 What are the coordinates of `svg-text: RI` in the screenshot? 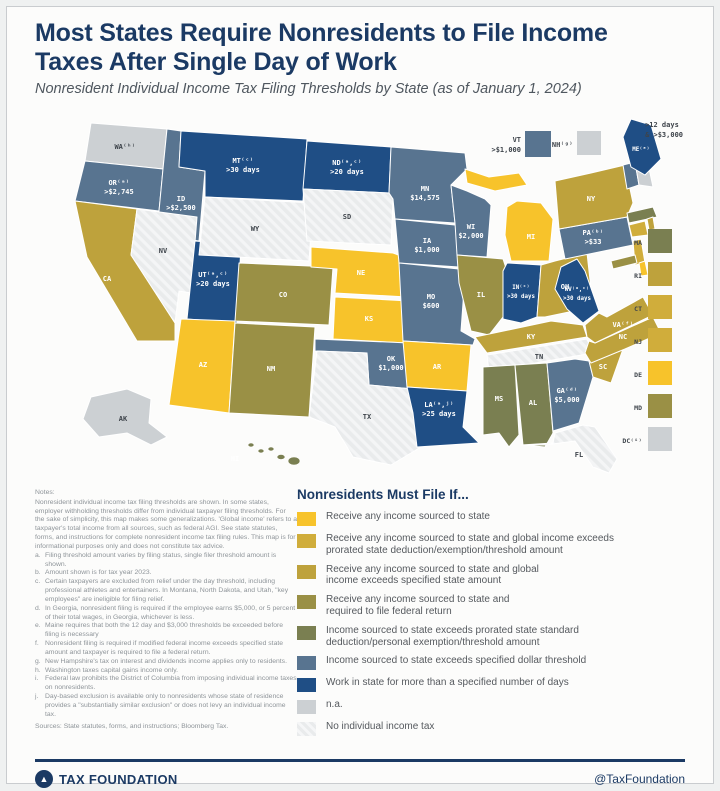 It's located at (638, 276).